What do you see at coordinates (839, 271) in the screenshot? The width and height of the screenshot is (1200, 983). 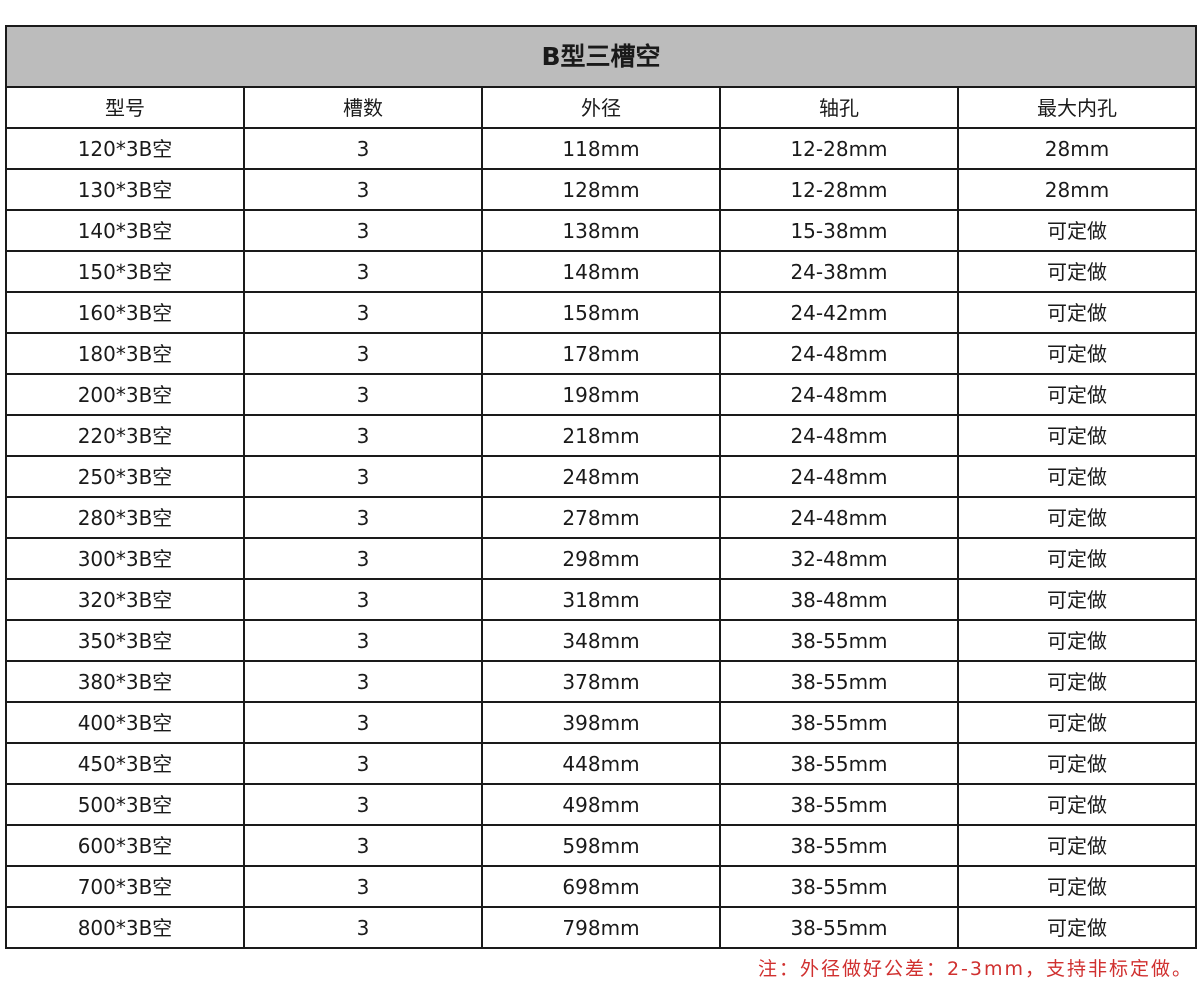 I see `cell-shaft-bore: 24-38mm` at bounding box center [839, 271].